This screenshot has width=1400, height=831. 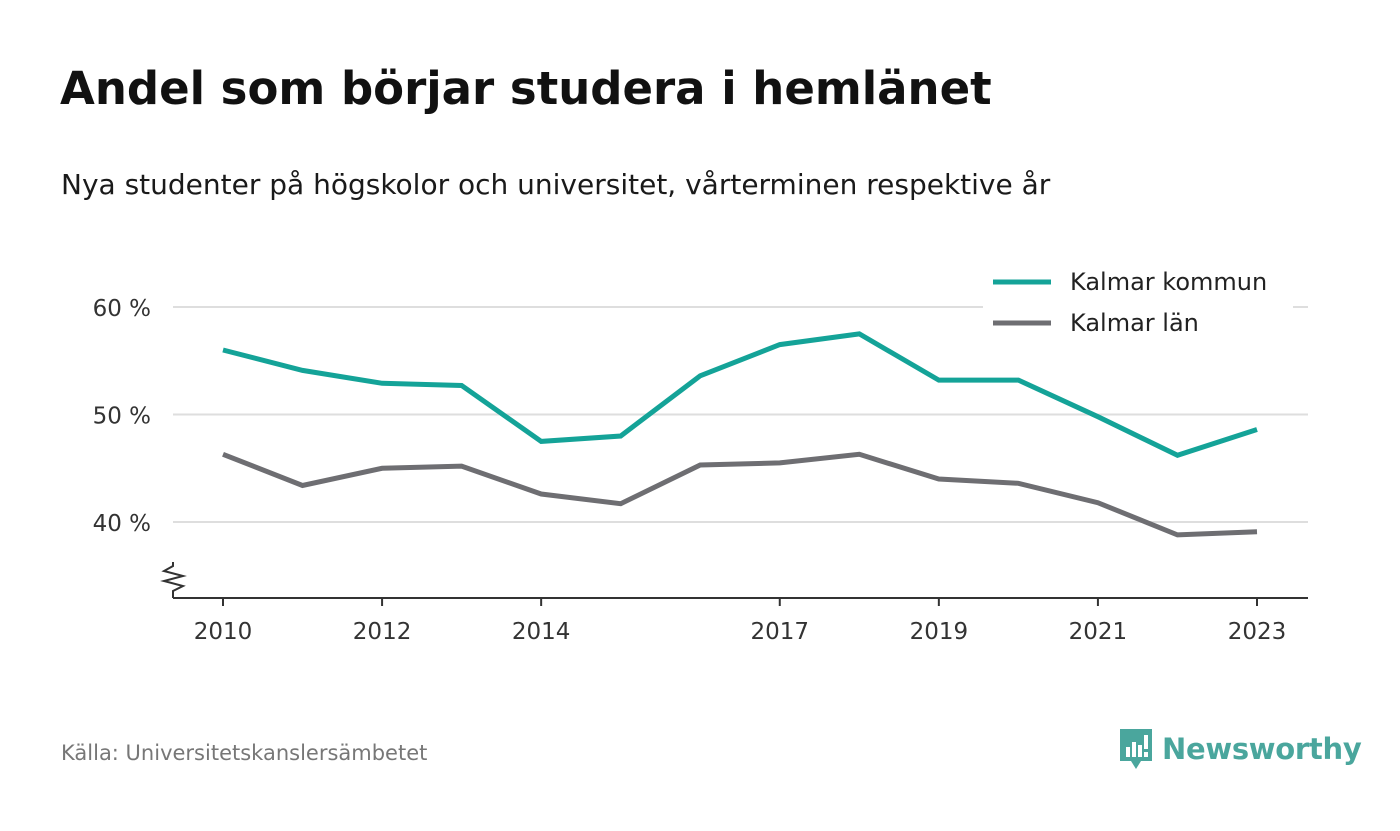 What do you see at coordinates (1257, 632) in the screenshot?
I see `x-tick-label-2023: 2023` at bounding box center [1257, 632].